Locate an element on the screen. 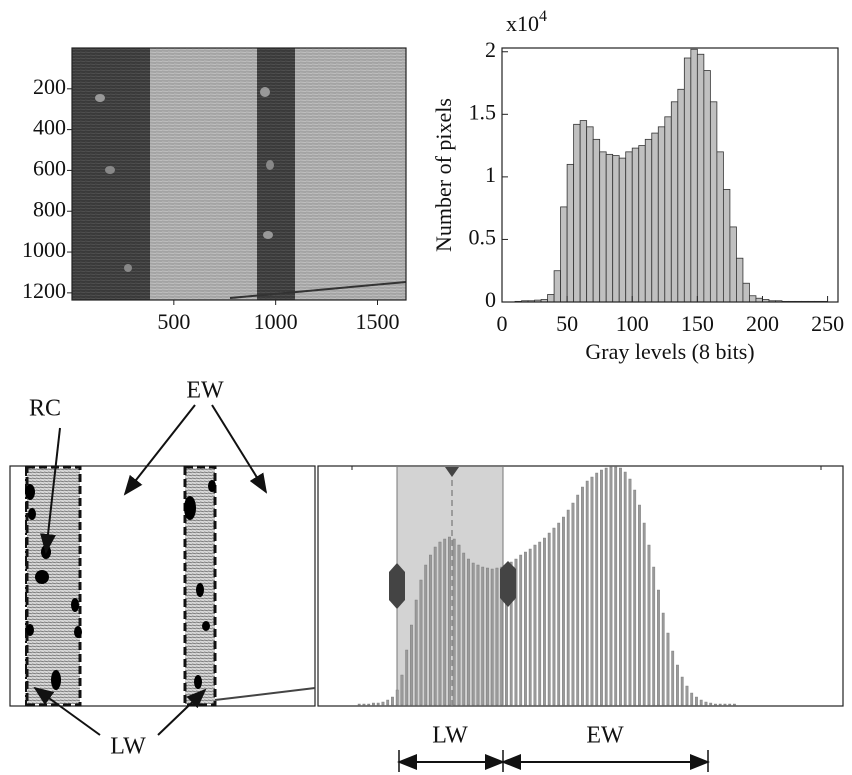  multiplier-base: x10 is located at coordinates (522, 23).